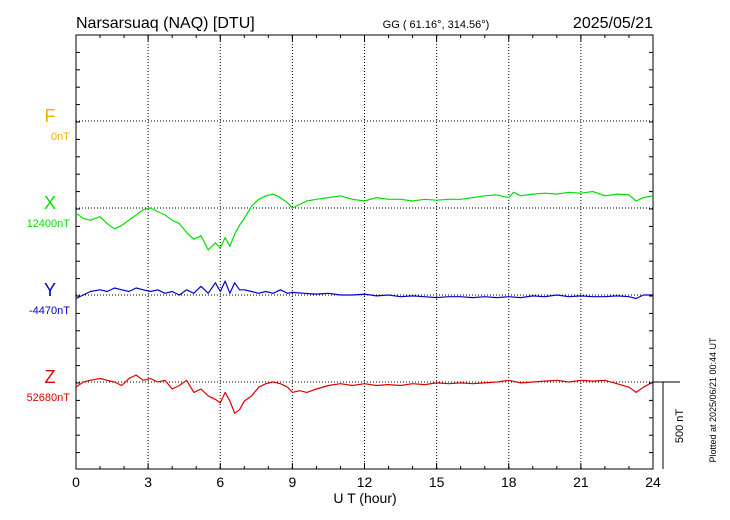 The height and width of the screenshot is (520, 730). I want to click on channel-baseline-z: 52680nT, so click(49, 398).